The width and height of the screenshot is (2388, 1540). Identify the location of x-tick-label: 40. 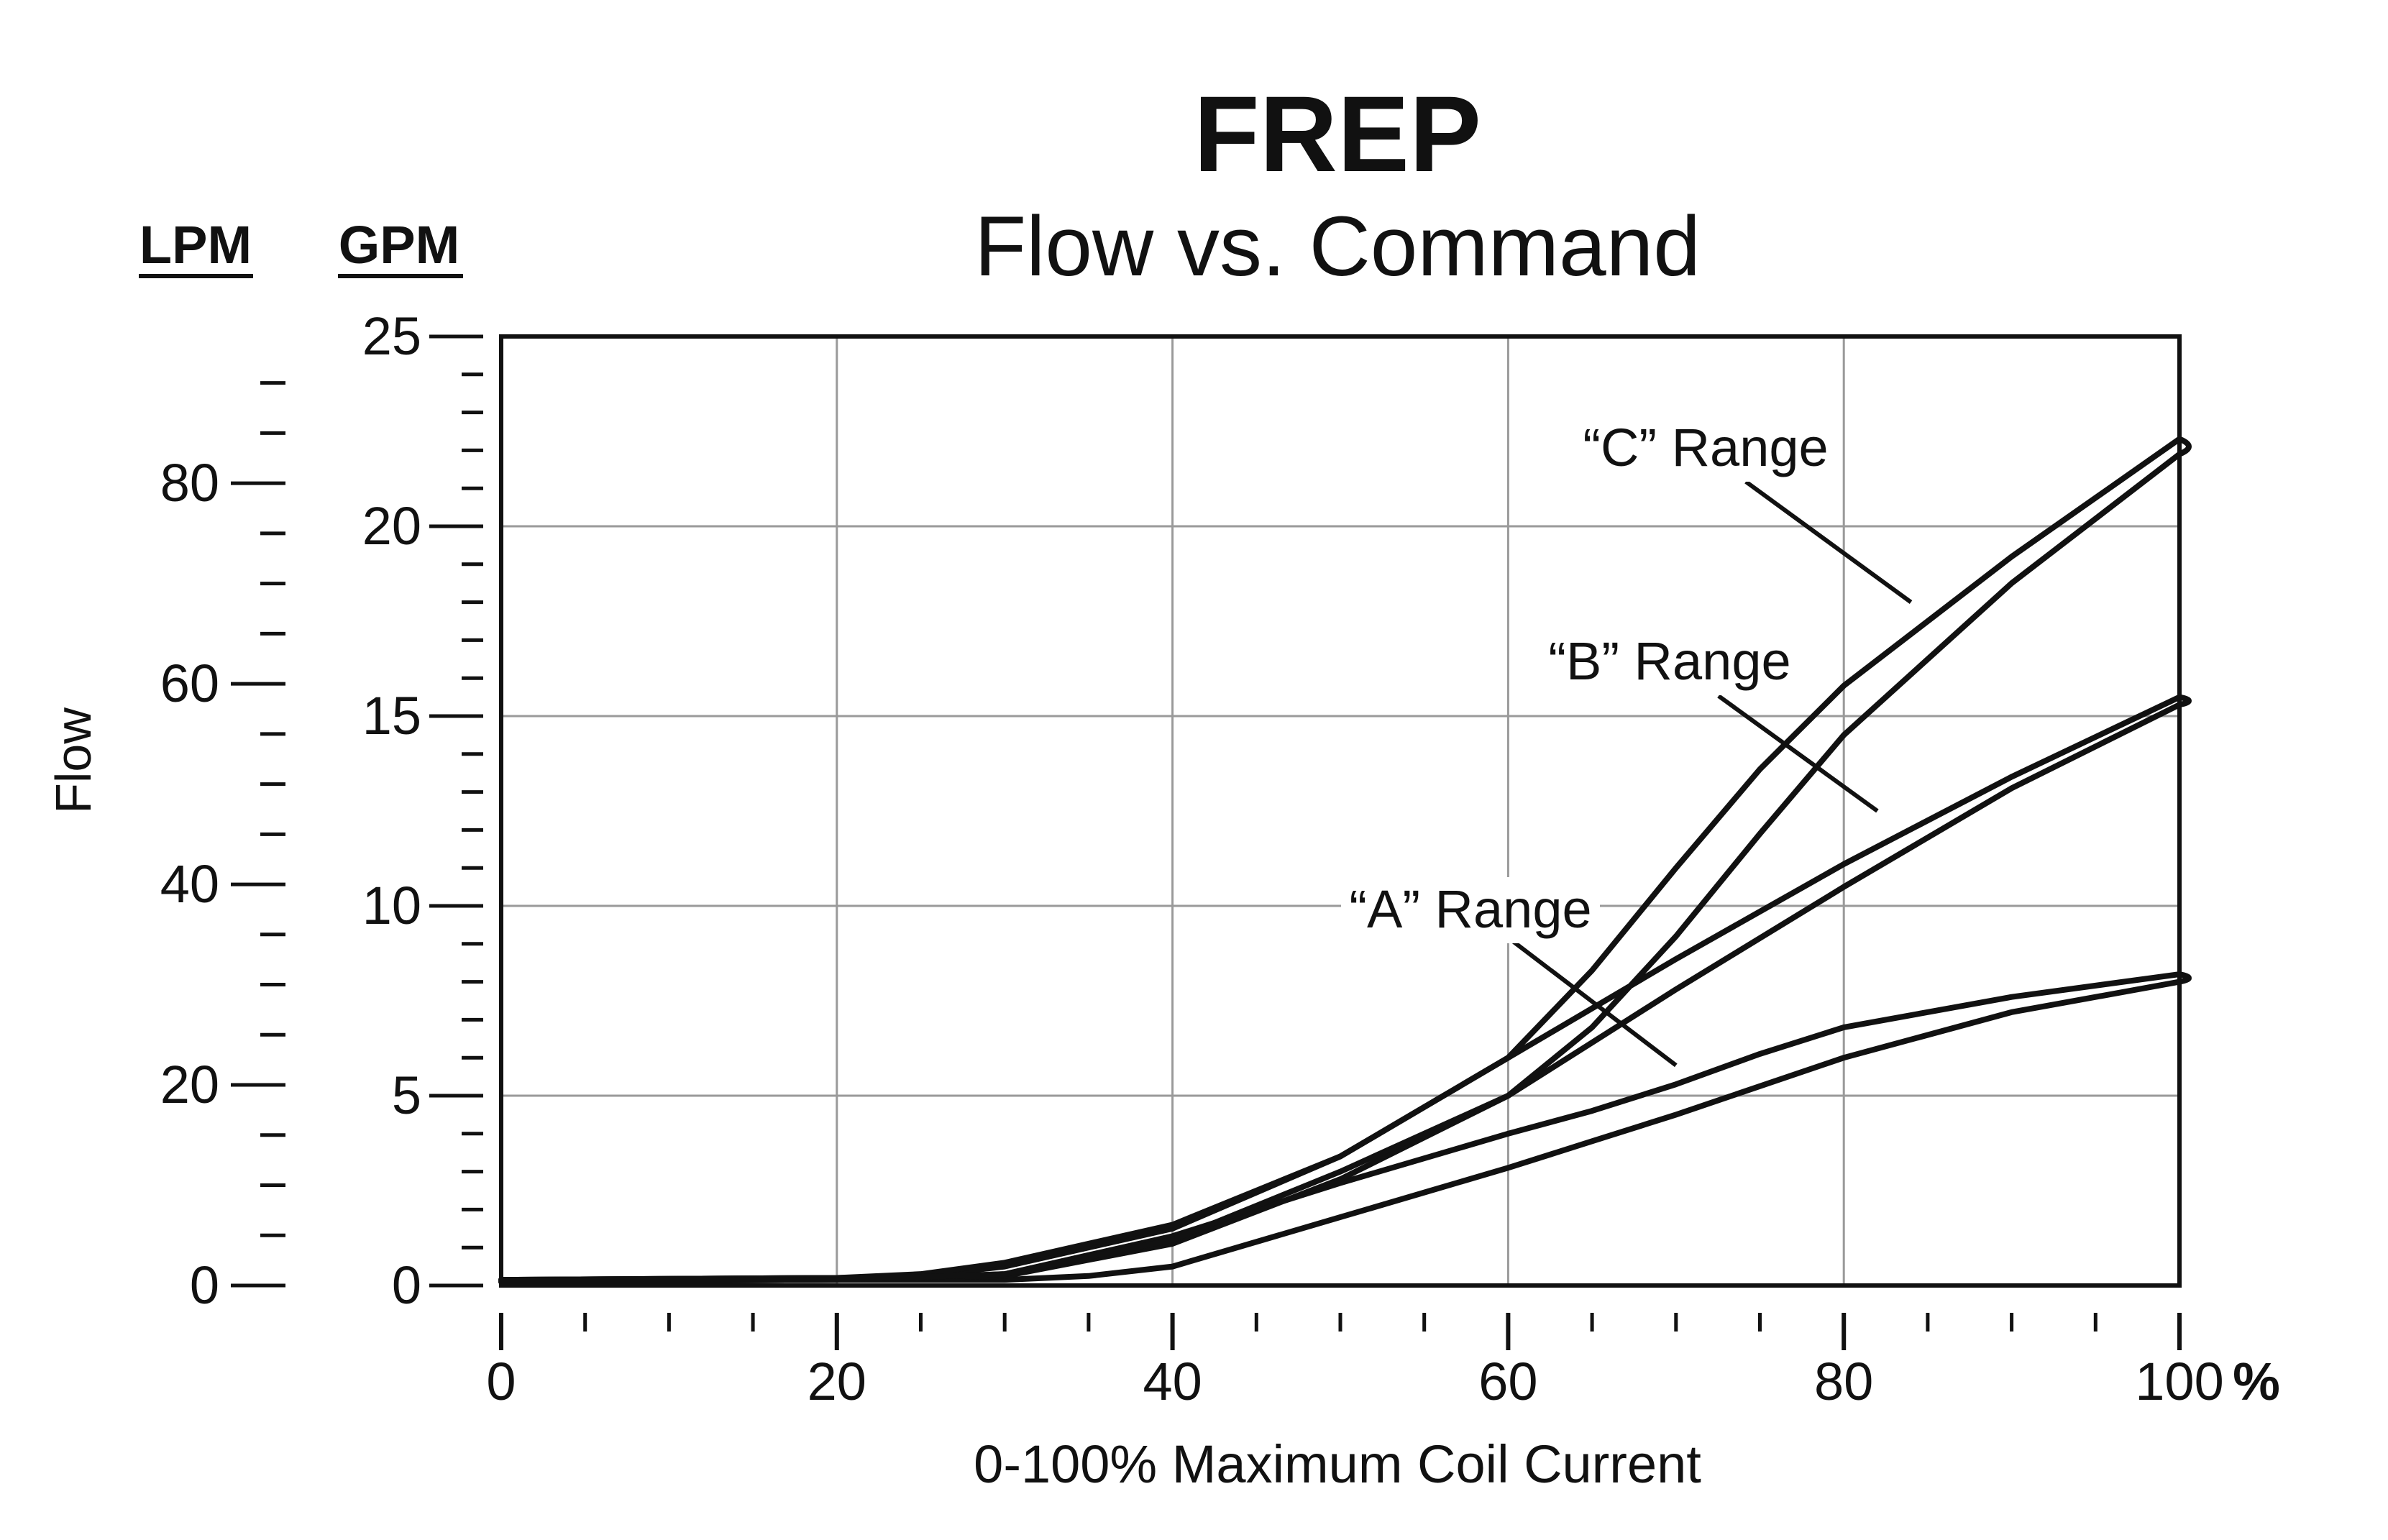
(1172, 1381).